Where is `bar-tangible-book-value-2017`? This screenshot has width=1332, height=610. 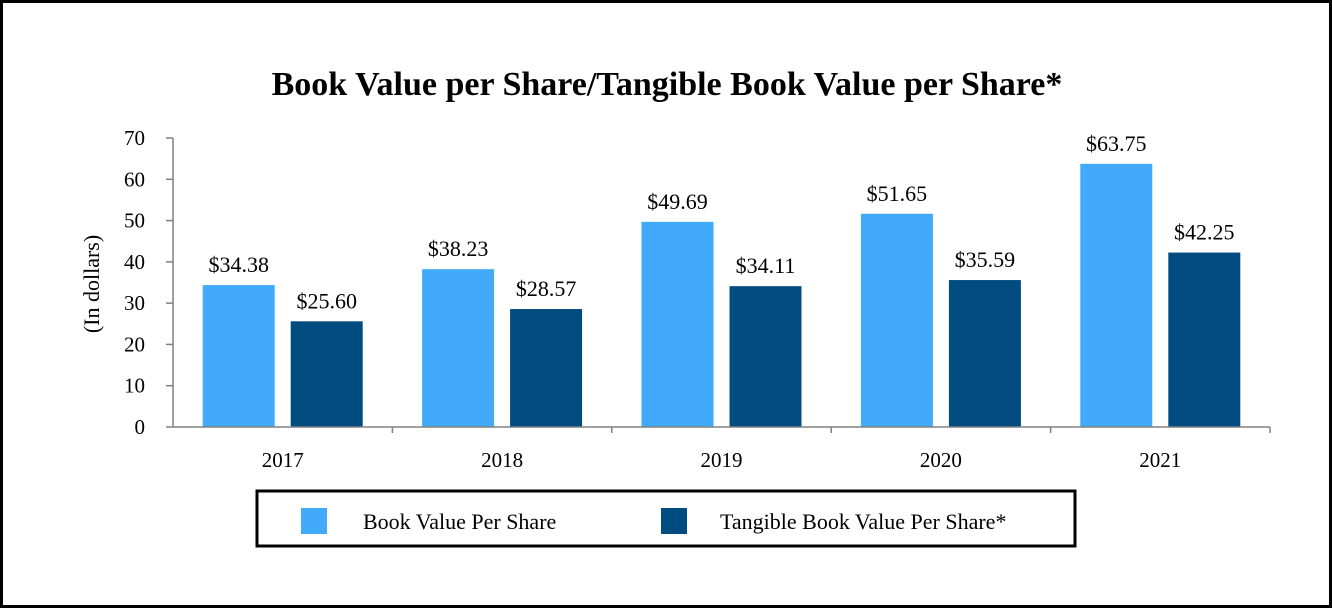 bar-tangible-book-value-2017 is located at coordinates (326, 374).